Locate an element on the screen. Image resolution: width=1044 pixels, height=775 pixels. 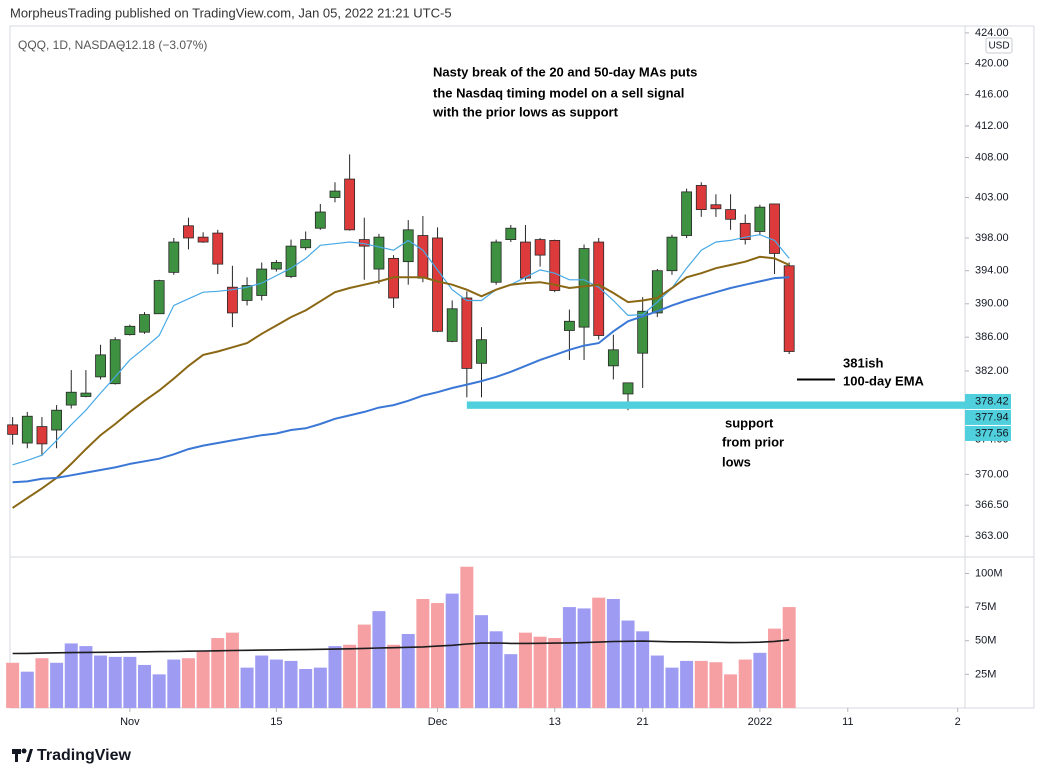
price-label: 378.42 is located at coordinates (992, 401).